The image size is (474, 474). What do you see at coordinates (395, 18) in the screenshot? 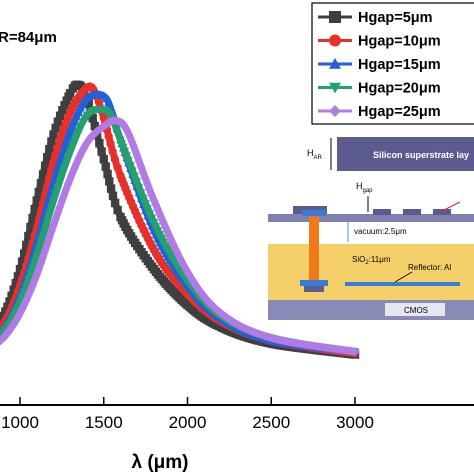
I see `legend-label: Hgap=5μm` at bounding box center [395, 18].